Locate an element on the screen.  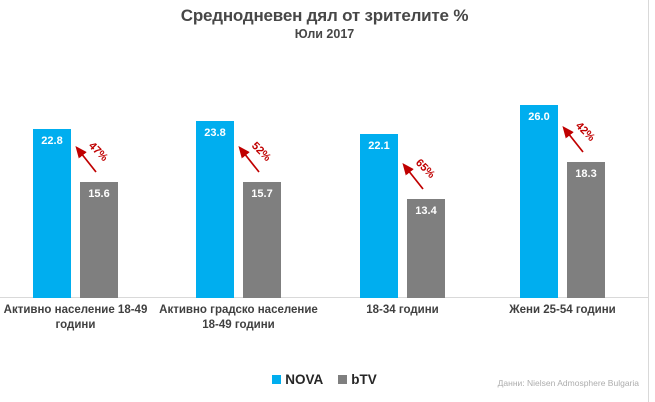
bar-value-label: 15.6 is located at coordinates (99, 194).